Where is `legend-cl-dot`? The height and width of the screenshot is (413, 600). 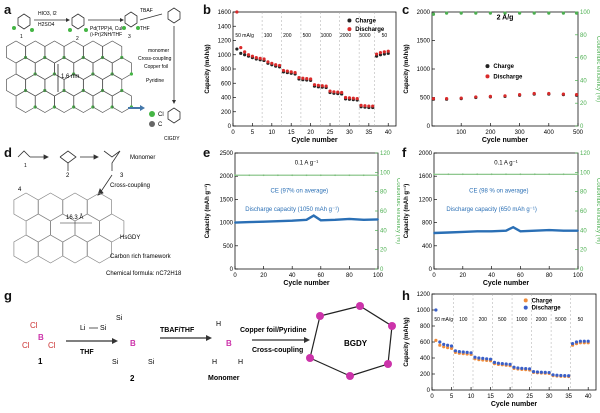
legend-cl-dot is located at coordinates (152, 114).